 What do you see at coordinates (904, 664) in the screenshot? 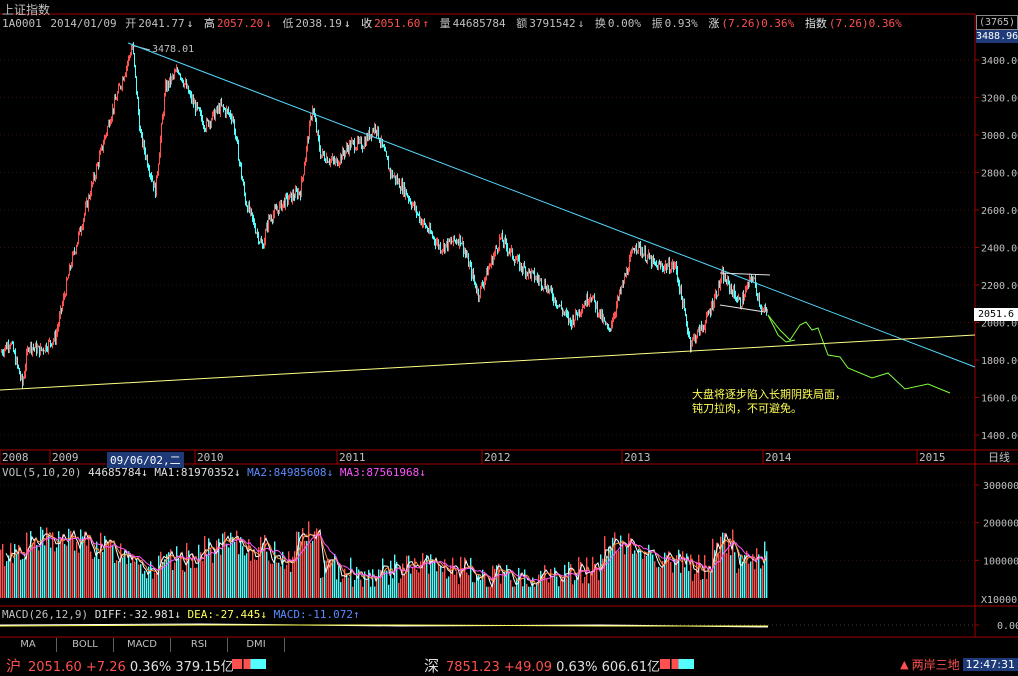
I see `alert-icon: ▲` at bounding box center [904, 664].